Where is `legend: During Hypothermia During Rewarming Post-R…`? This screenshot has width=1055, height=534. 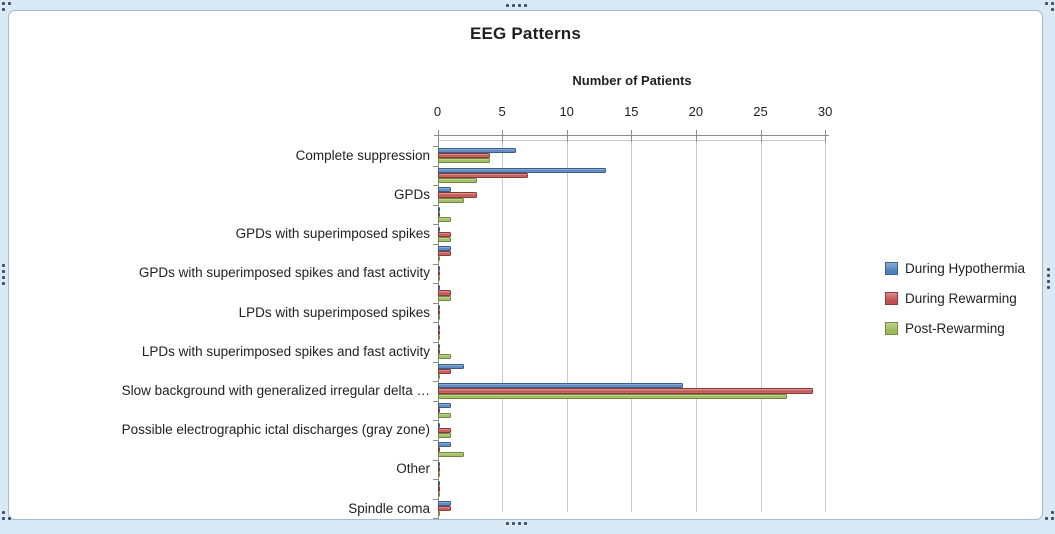 legend: During Hypothermia During Rewarming Post-R… is located at coordinates (955, 298).